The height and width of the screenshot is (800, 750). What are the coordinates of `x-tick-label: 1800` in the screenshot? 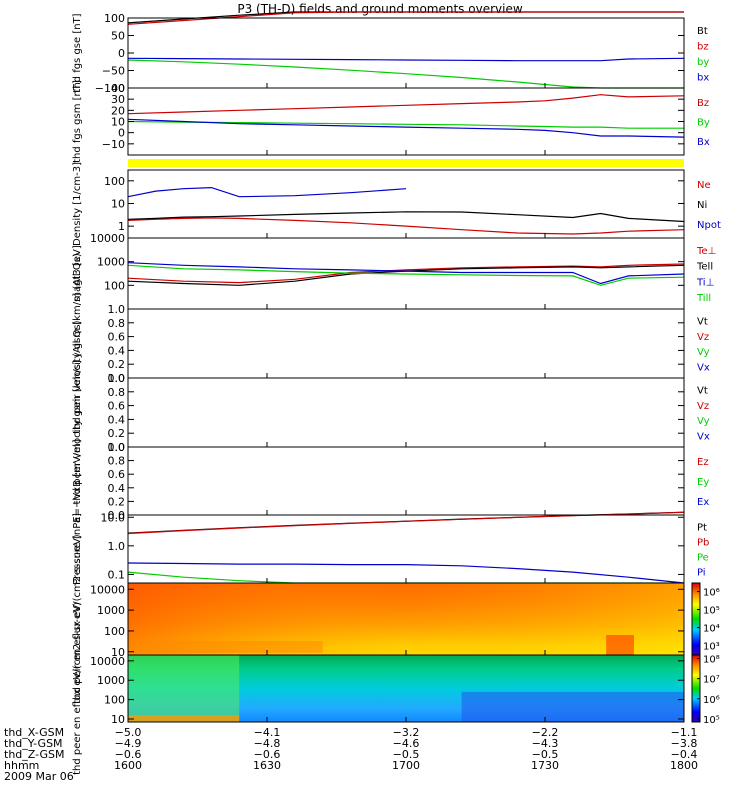 It's located at (684, 765).